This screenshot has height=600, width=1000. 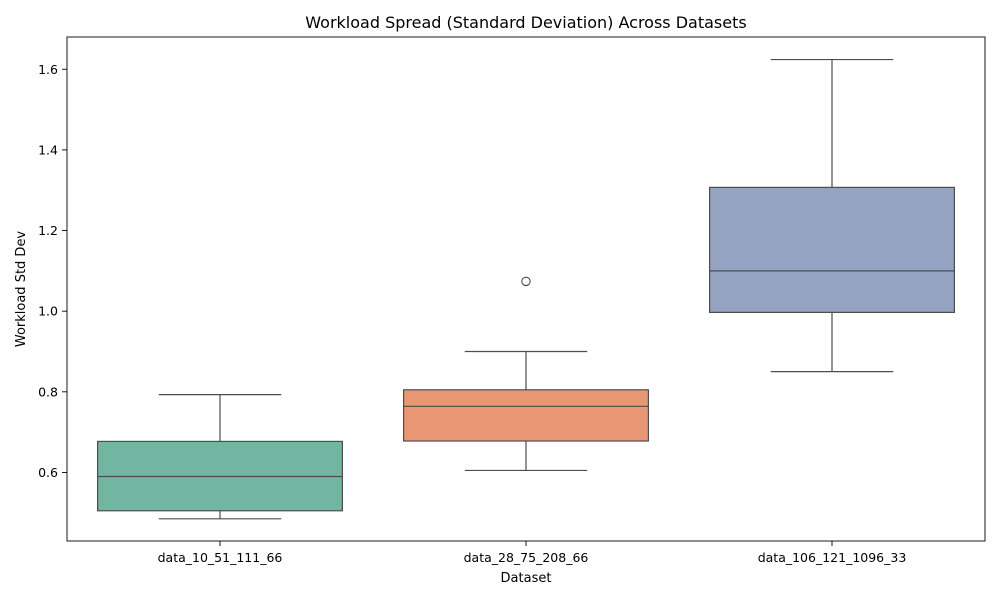 I want to click on x-tick-label: data_10_51_111_66, so click(x=220, y=557).